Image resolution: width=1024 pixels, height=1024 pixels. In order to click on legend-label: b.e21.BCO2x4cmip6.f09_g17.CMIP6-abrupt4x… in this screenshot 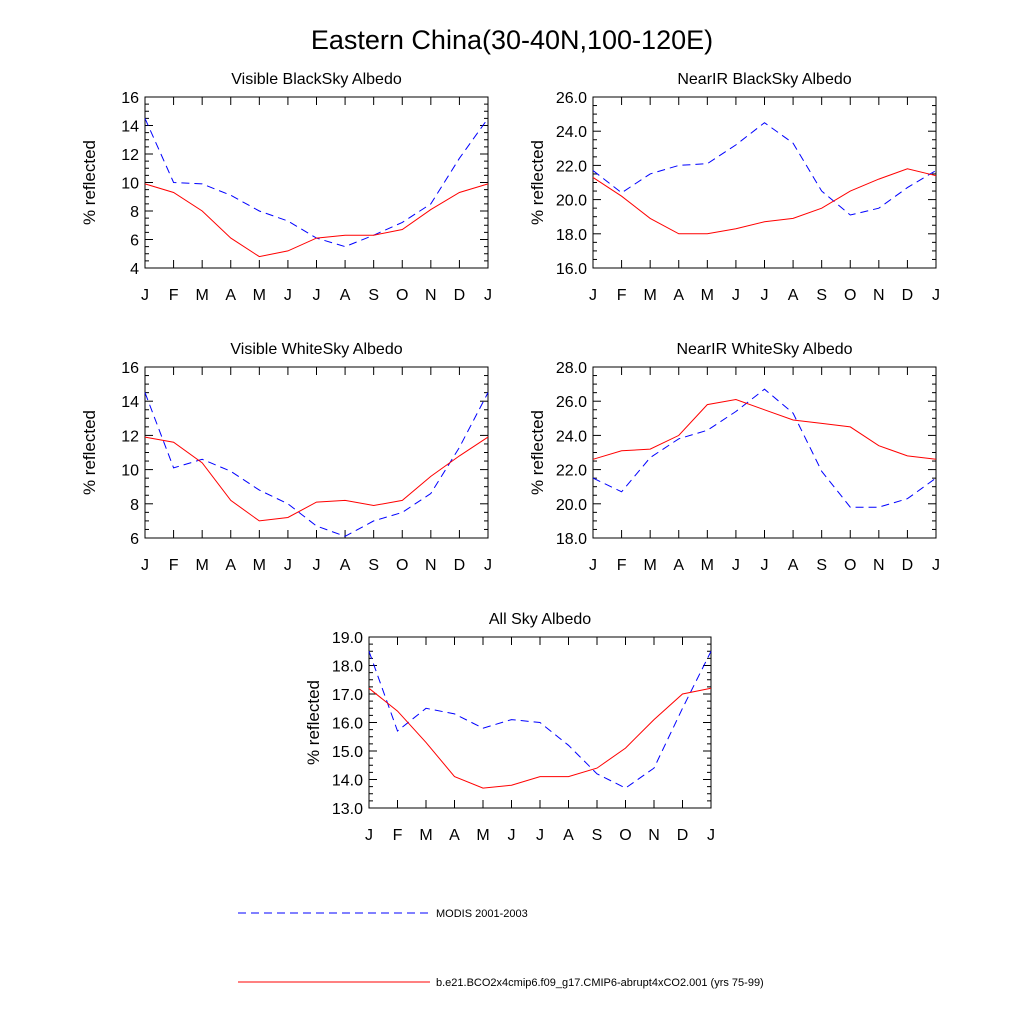, I will do `click(600, 983)`.